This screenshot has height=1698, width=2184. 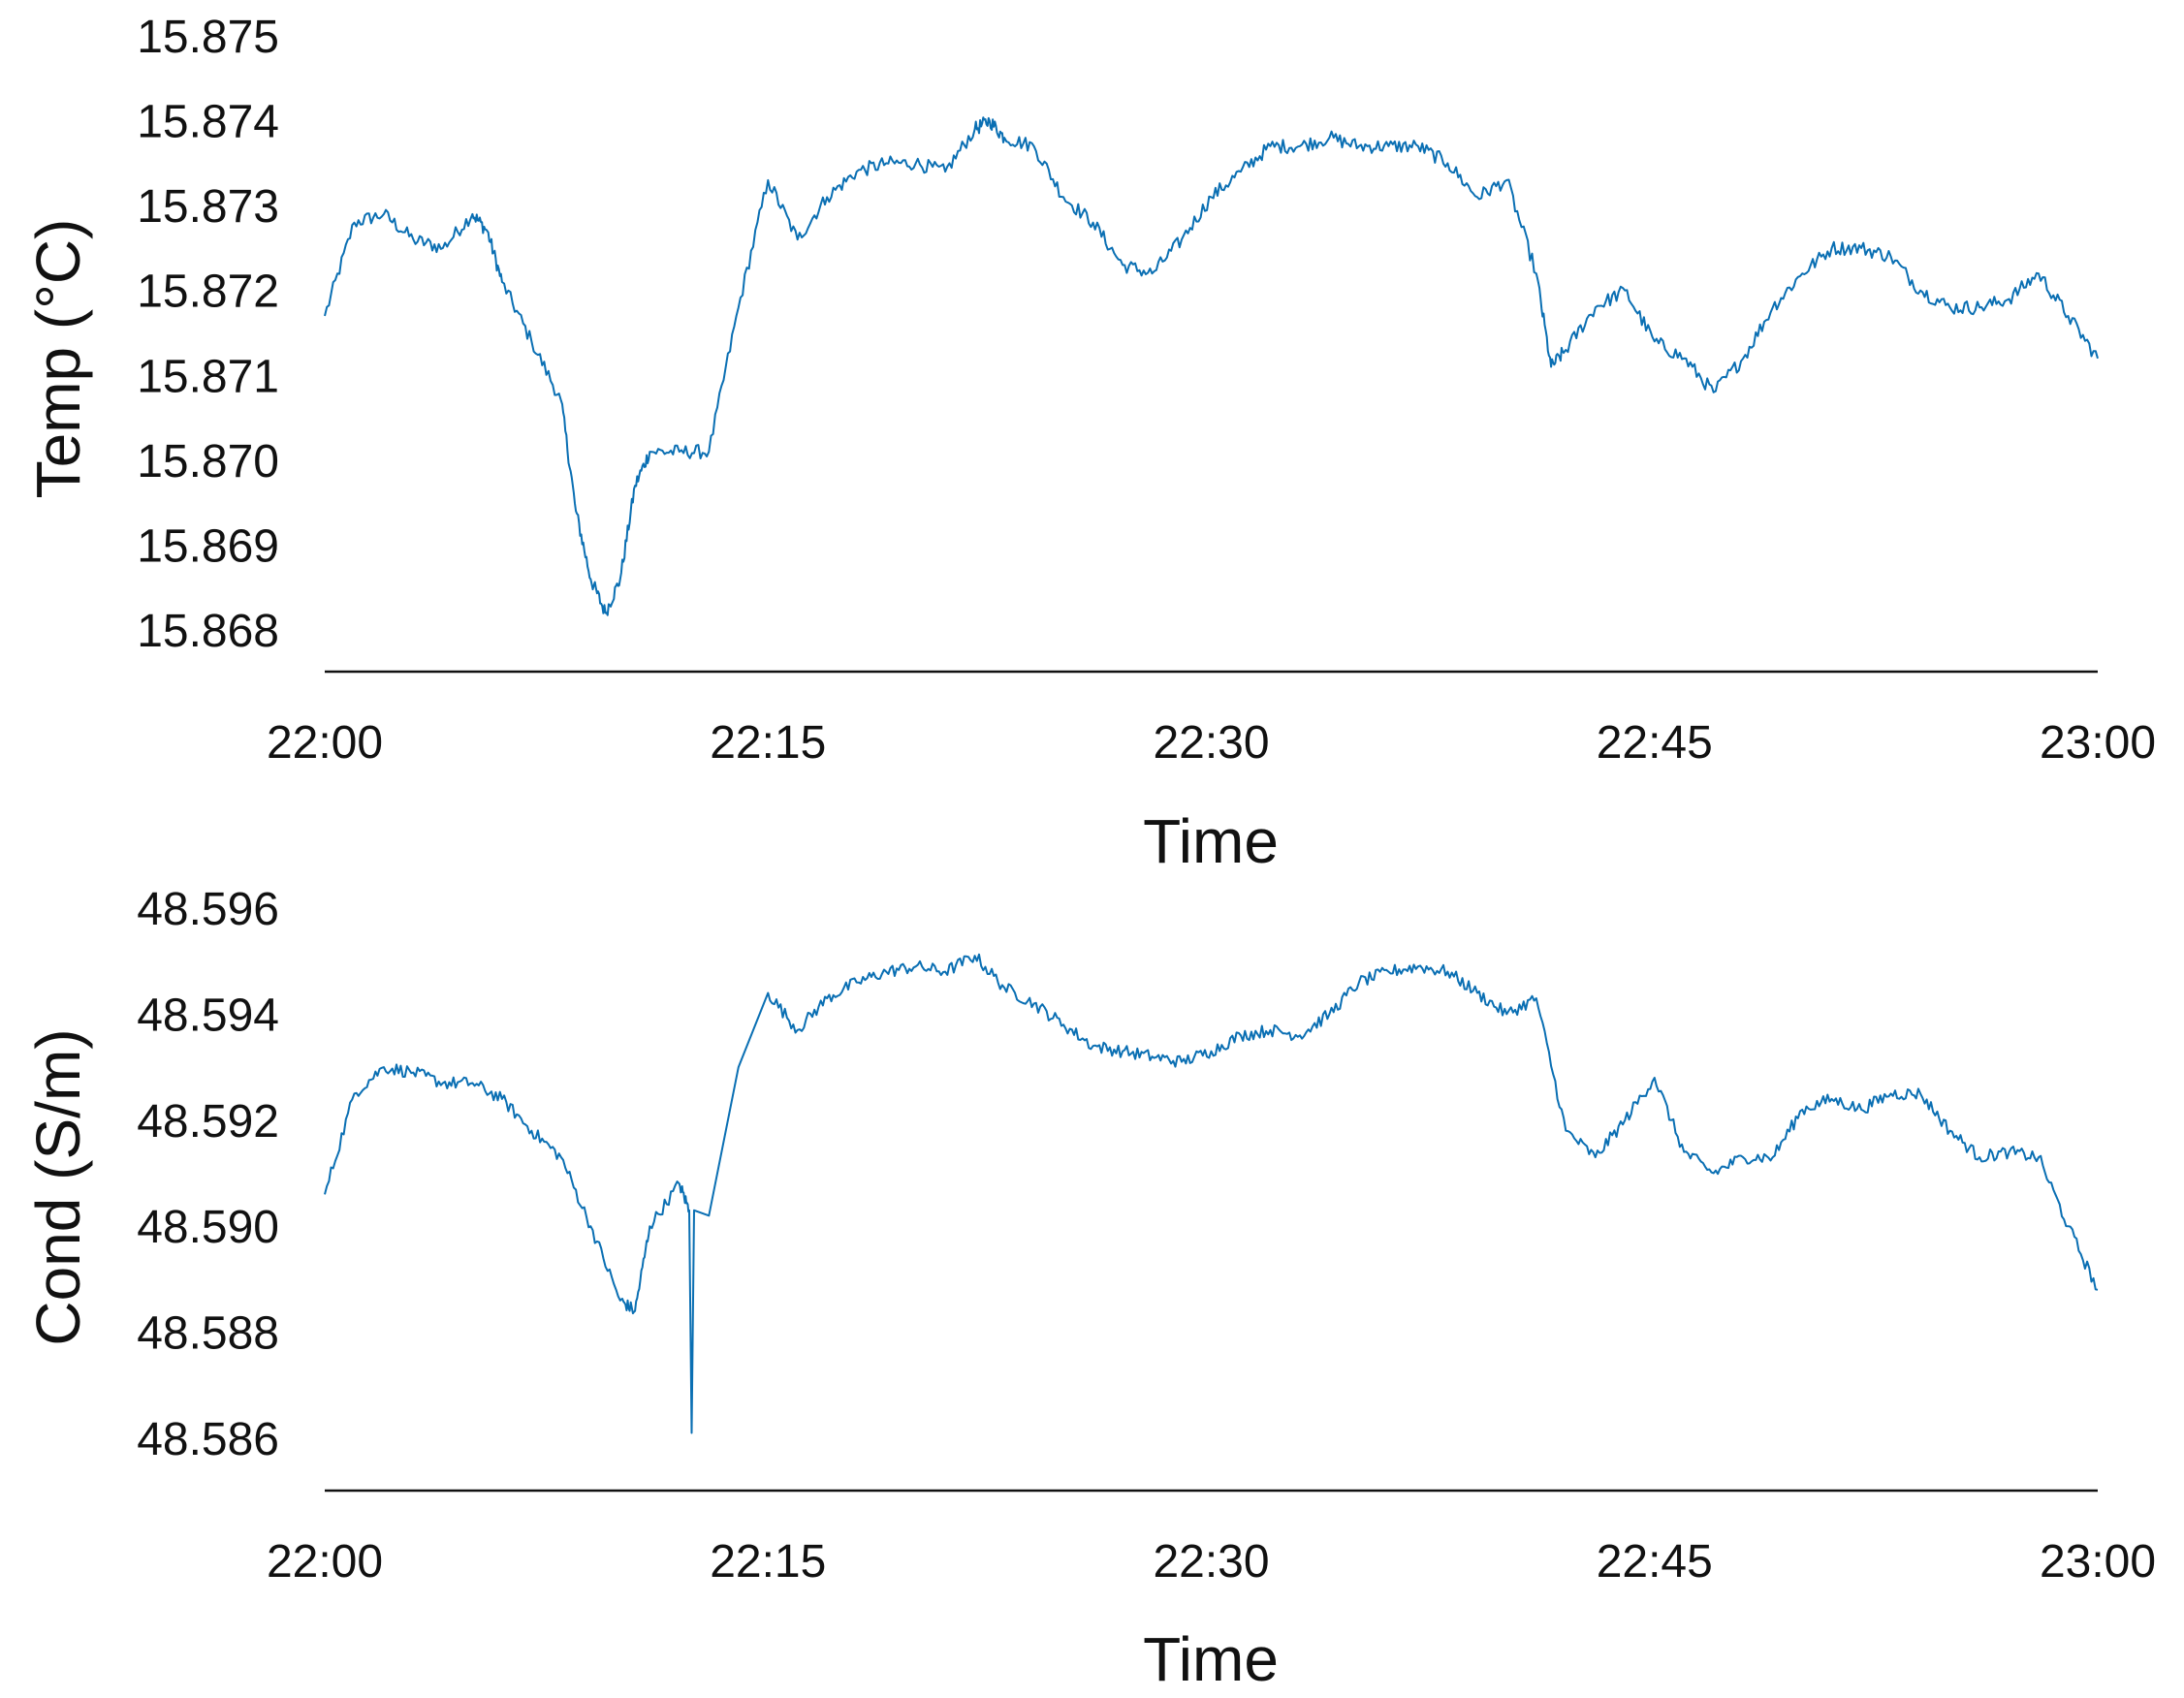 I want to click on temperature-x-tick-label: 22:45, so click(x=1655, y=743).